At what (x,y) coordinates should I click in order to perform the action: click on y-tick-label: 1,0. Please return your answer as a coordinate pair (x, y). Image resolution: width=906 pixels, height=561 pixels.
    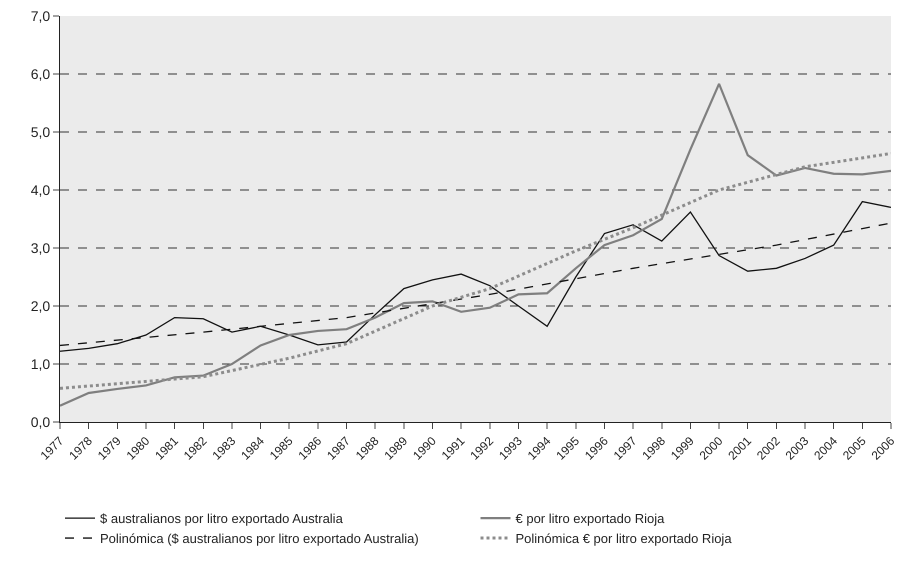
    Looking at the image, I should click on (40, 364).